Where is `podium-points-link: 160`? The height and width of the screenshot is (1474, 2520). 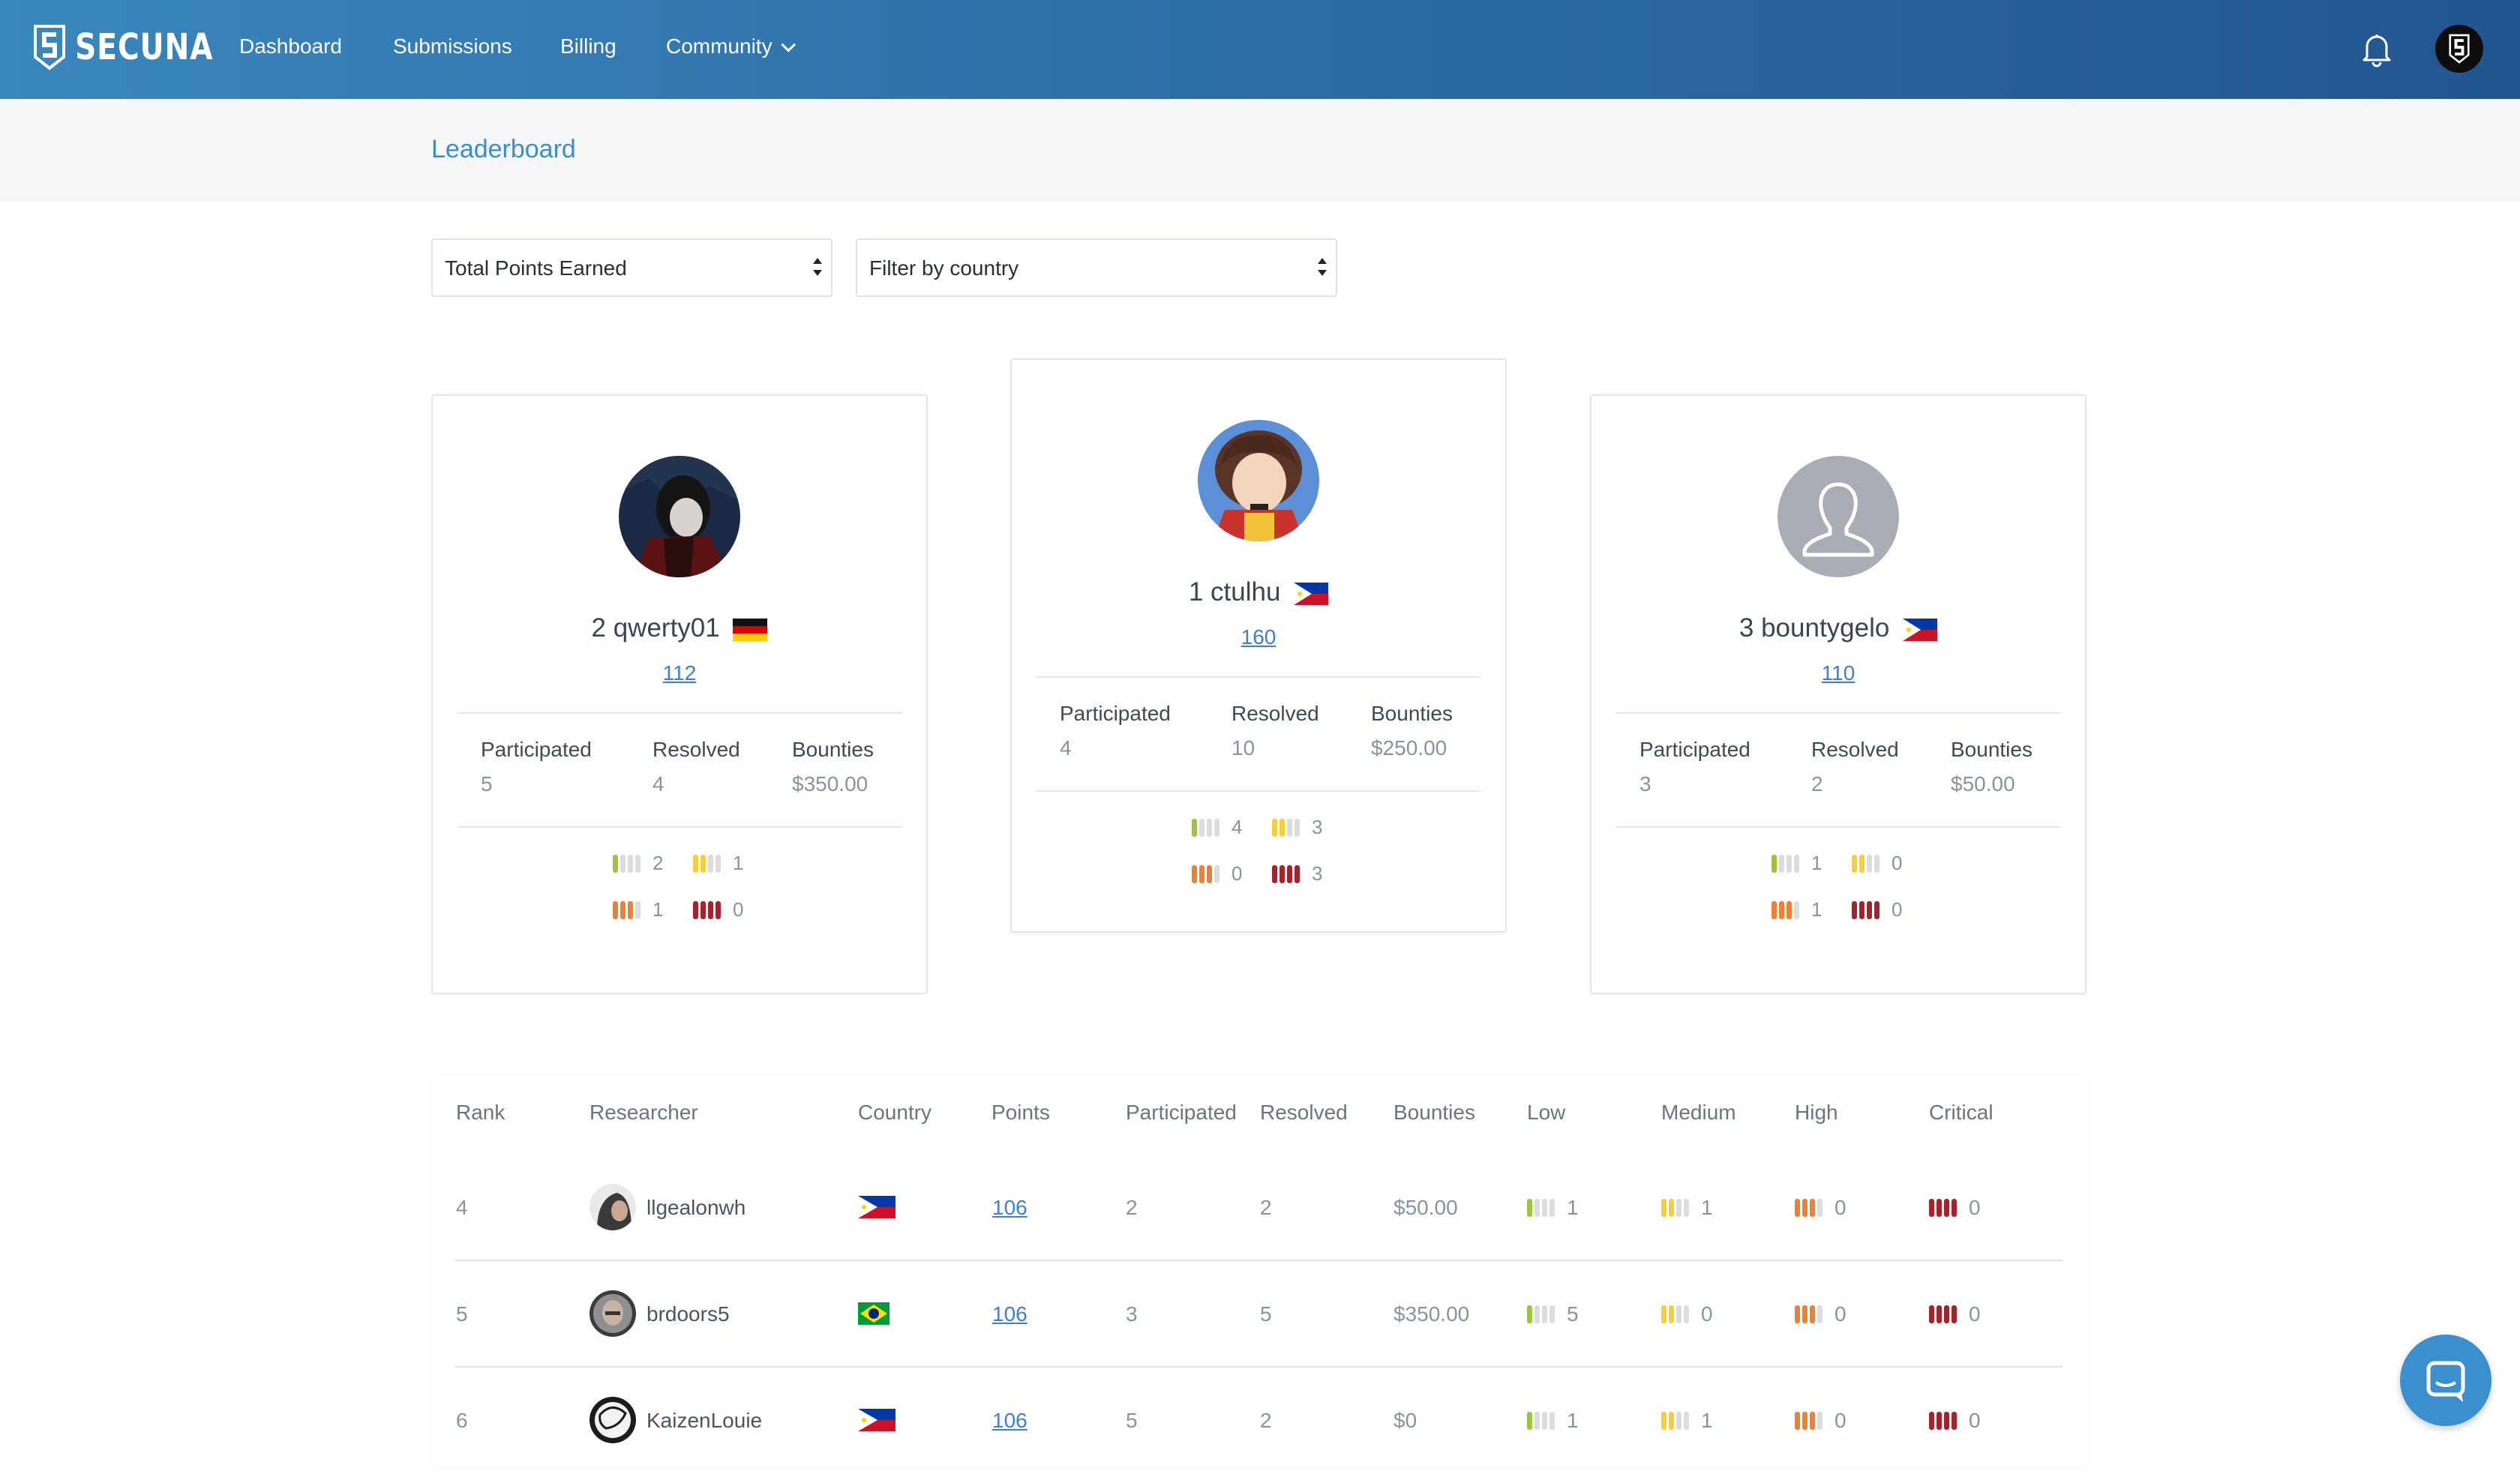 podium-points-link: 160 is located at coordinates (1258, 637).